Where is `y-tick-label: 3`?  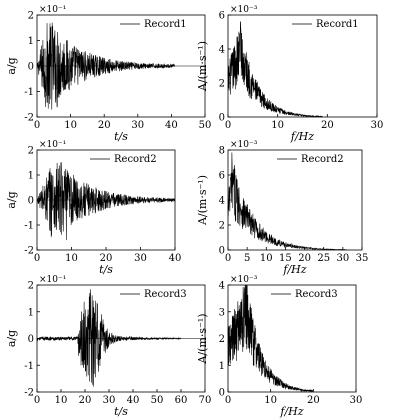 y-tick-label: 3 is located at coordinates (222, 312).